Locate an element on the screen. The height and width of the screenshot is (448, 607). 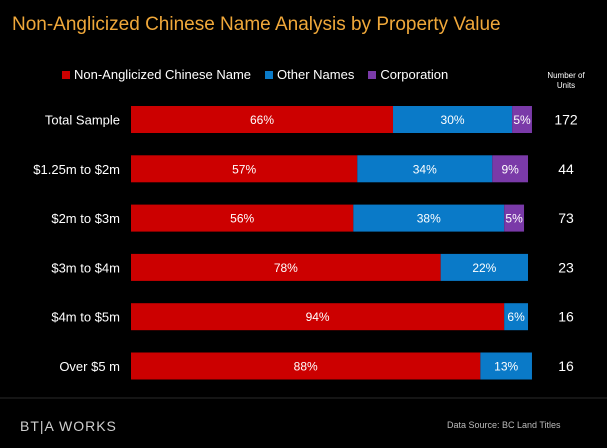
data-label: 78% is located at coordinates (286, 268).